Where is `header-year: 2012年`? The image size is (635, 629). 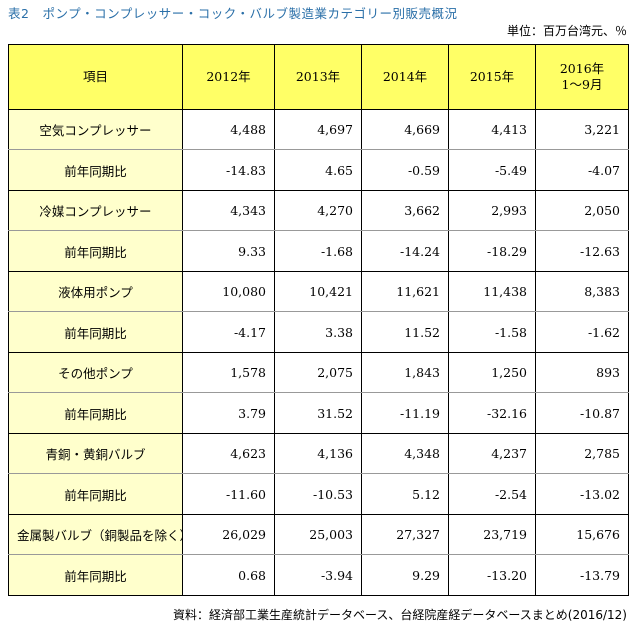 header-year: 2012年 is located at coordinates (228, 77).